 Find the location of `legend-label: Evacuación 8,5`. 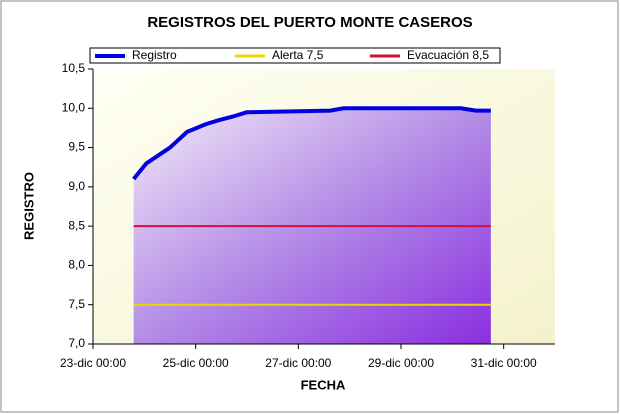

legend-label: Evacuación 8,5 is located at coordinates (448, 55).